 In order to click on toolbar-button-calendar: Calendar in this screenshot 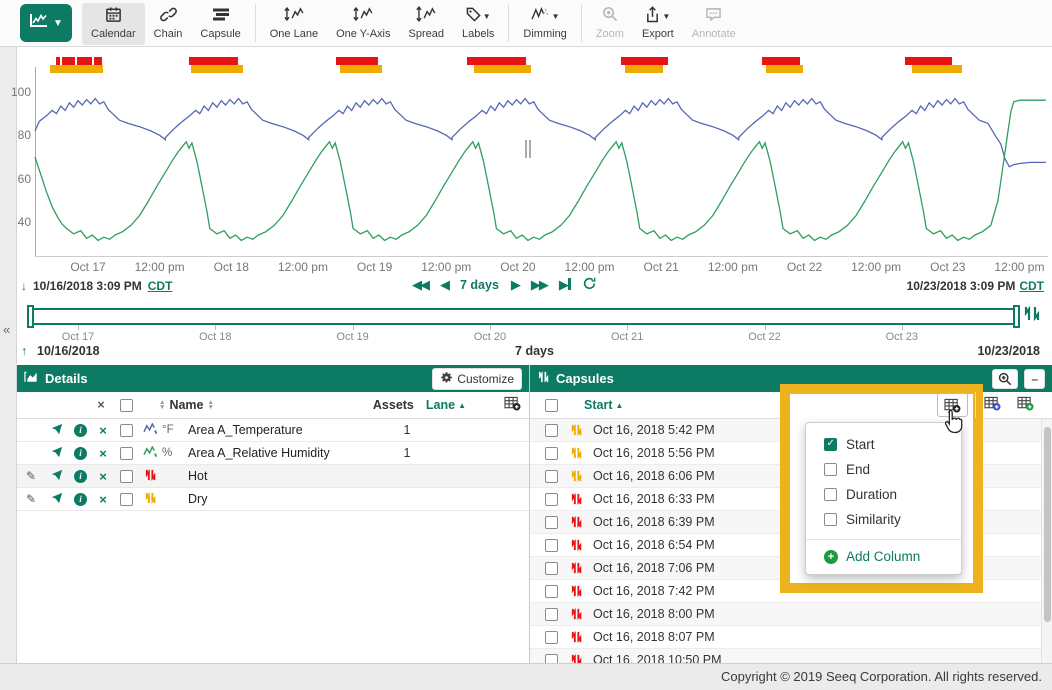, I will do `click(113, 24)`.